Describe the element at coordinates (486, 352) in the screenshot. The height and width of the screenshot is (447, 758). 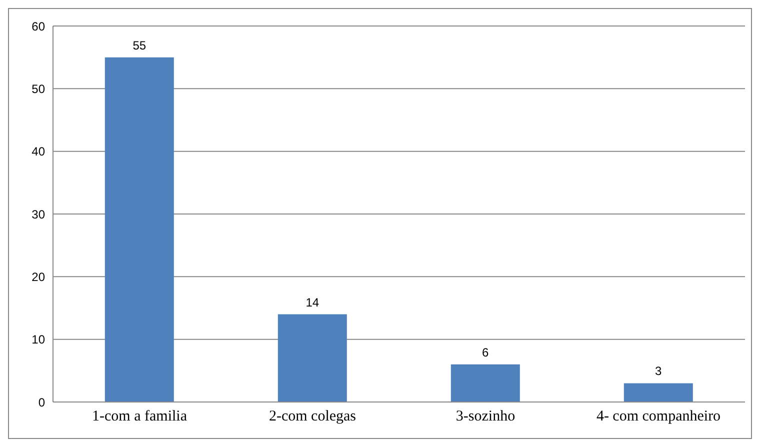
I see `data-label: 6` at that location.